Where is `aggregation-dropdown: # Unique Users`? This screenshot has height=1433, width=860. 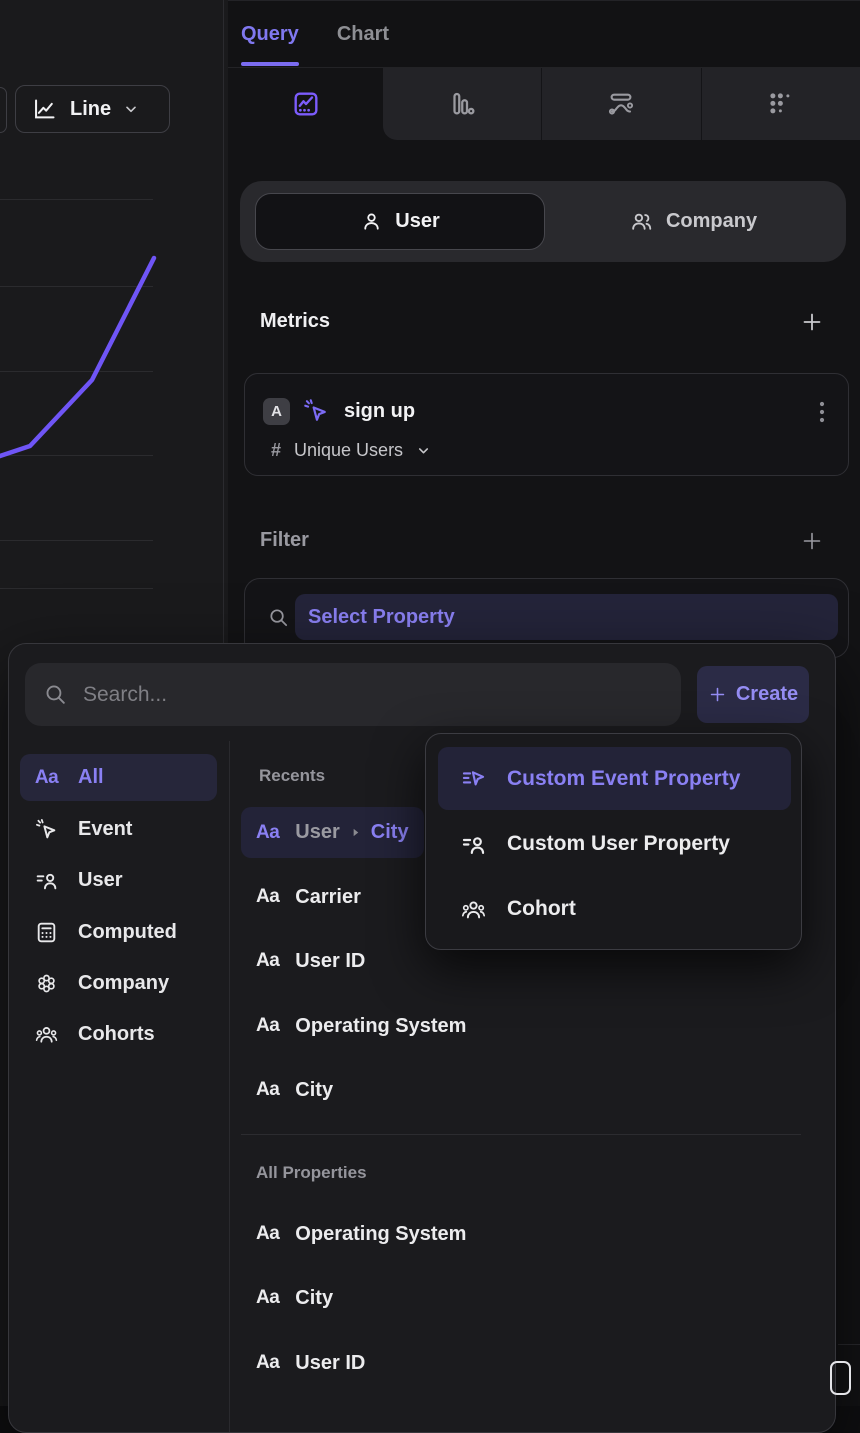
aggregation-dropdown: # Unique Users is located at coordinates (351, 450).